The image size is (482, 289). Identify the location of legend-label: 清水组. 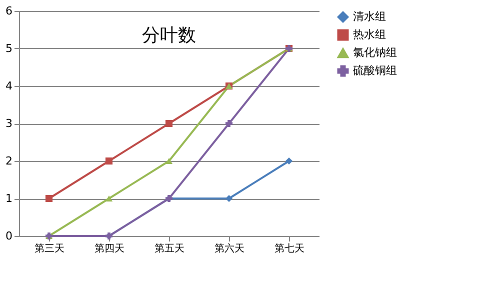
(369, 16).